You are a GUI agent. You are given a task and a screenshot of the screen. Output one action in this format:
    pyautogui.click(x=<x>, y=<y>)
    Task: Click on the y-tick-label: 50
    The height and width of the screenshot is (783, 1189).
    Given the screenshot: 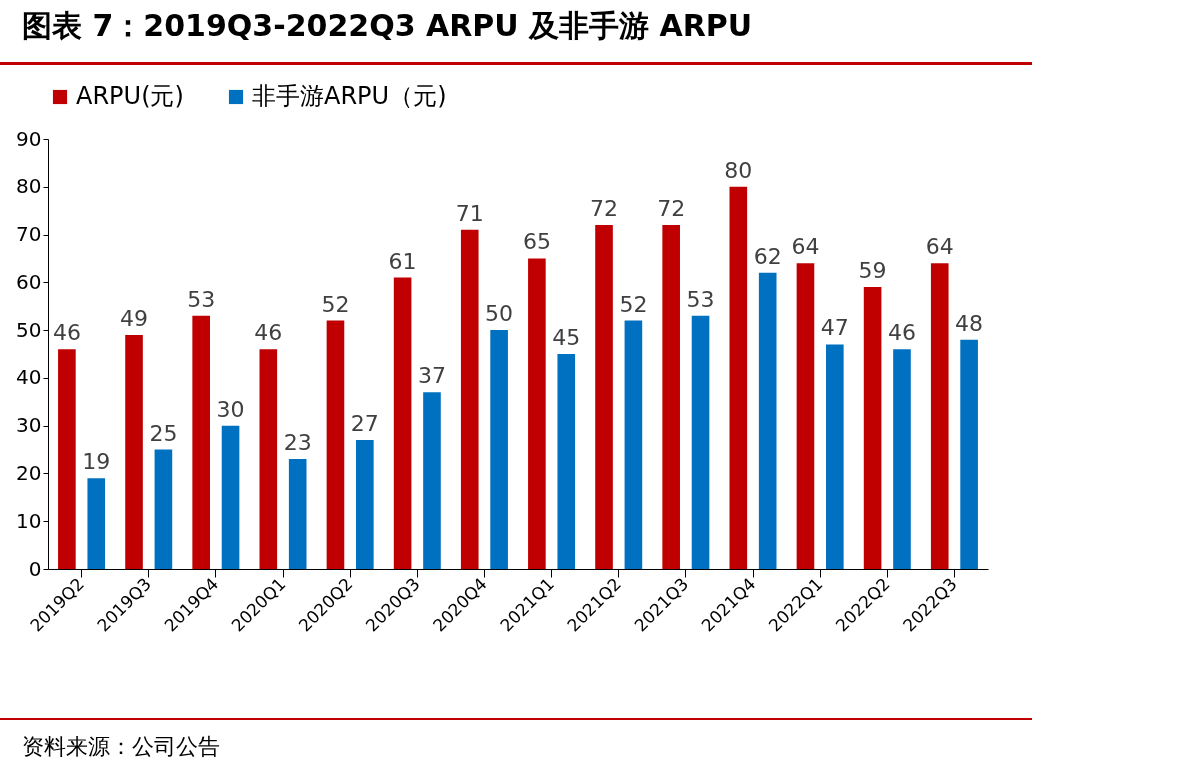 What is the action you would take?
    pyautogui.click(x=29, y=329)
    